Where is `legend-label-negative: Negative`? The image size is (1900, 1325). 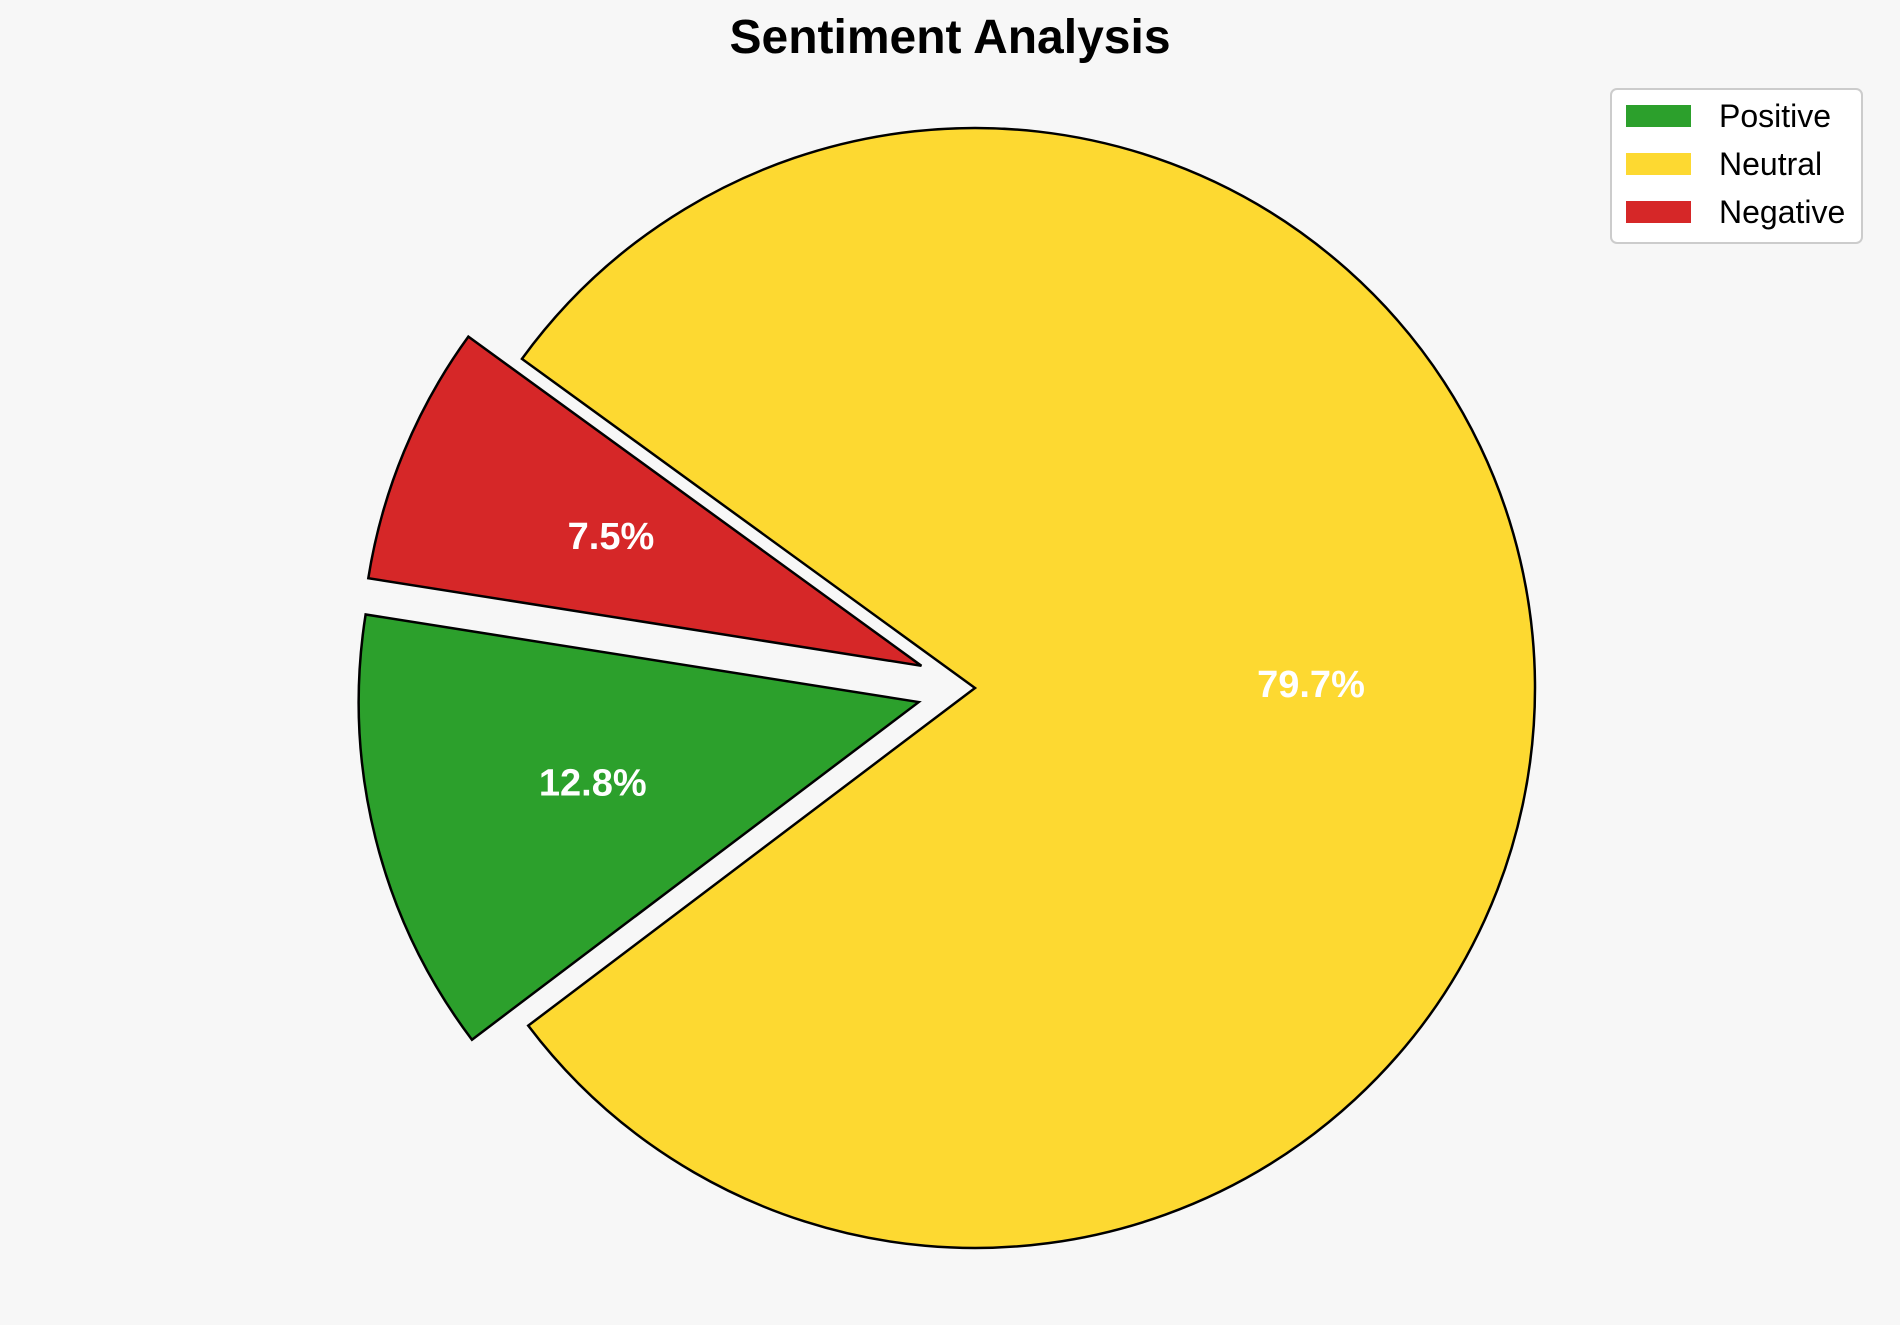 legend-label-negative: Negative is located at coordinates (1782, 212).